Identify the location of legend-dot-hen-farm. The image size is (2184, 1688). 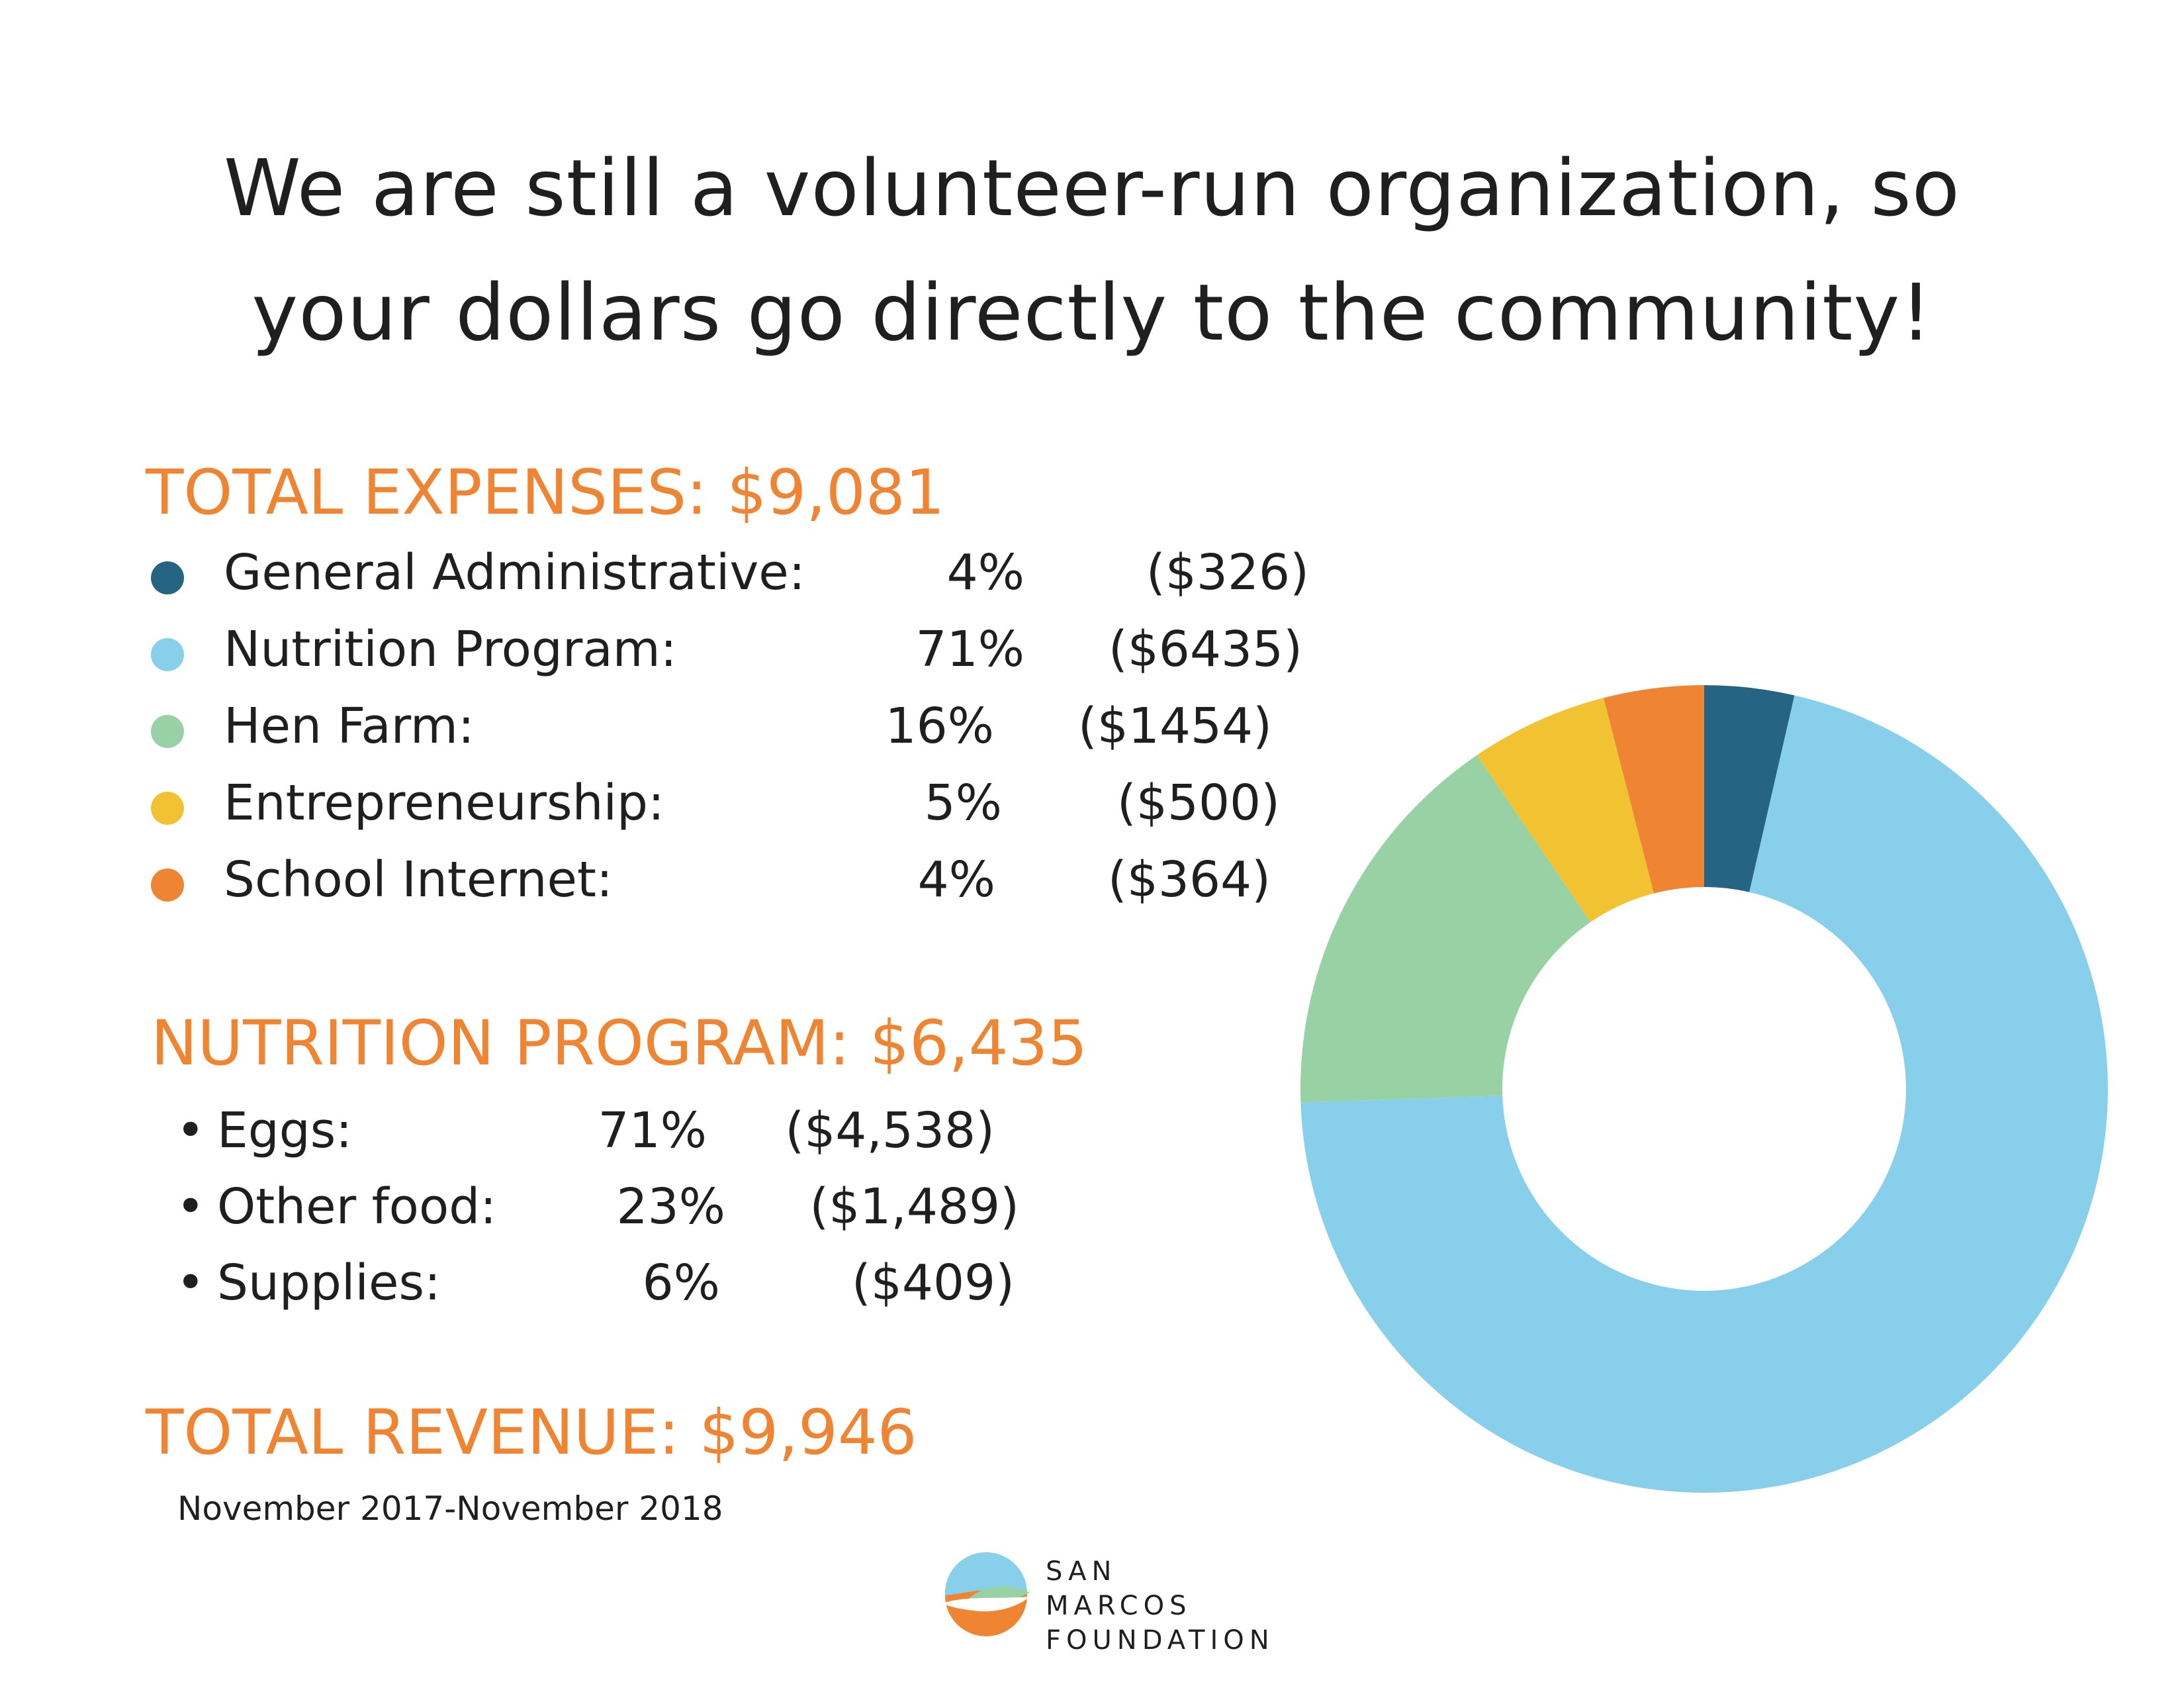
(167, 731).